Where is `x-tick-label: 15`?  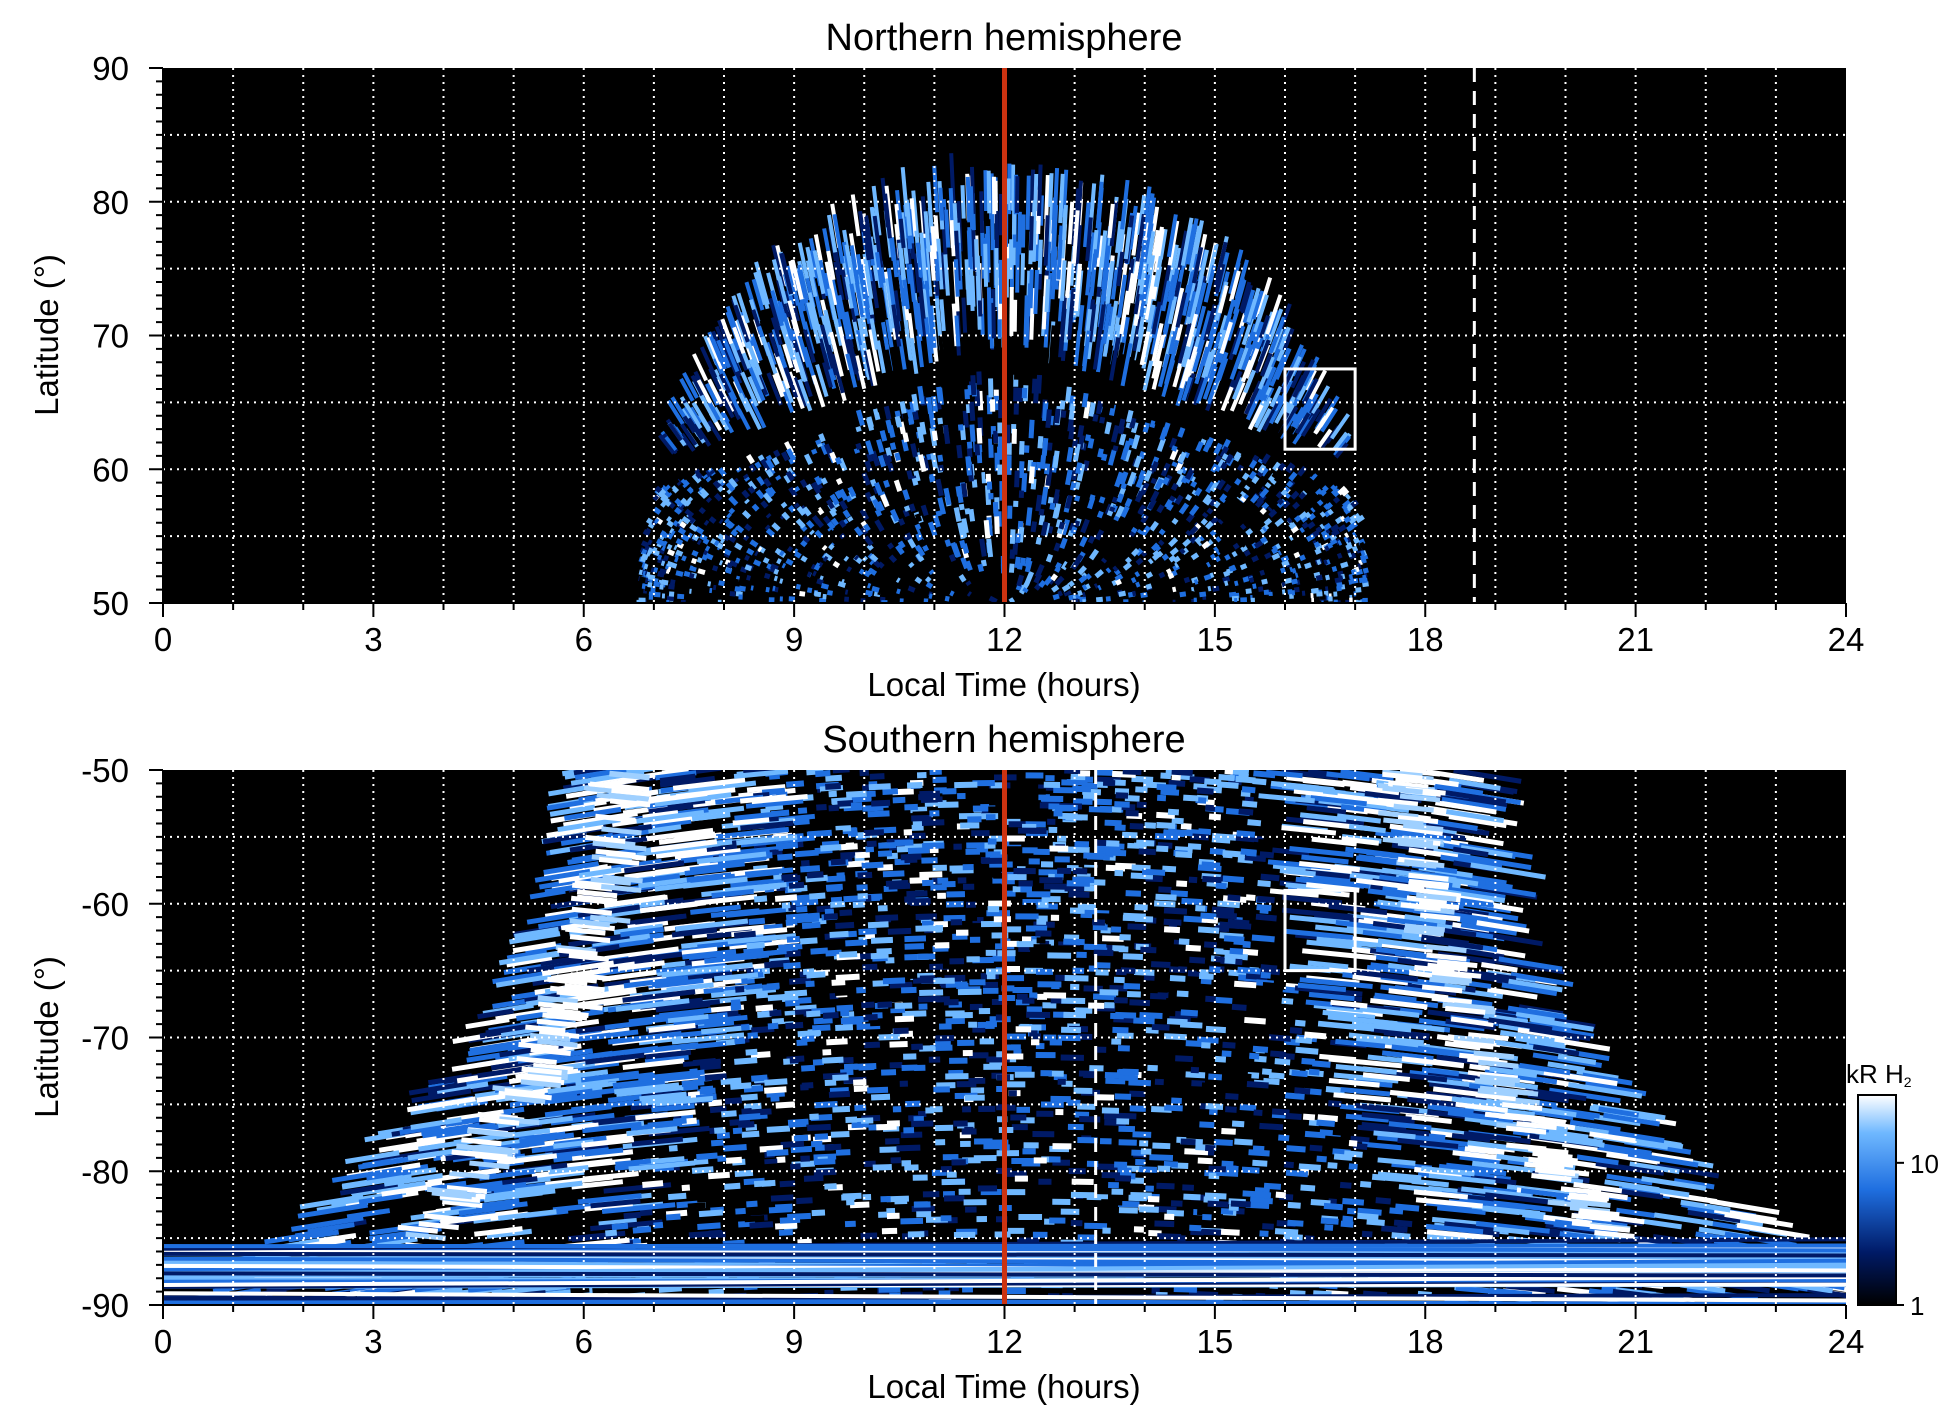
x-tick-label: 15 is located at coordinates (1215, 639).